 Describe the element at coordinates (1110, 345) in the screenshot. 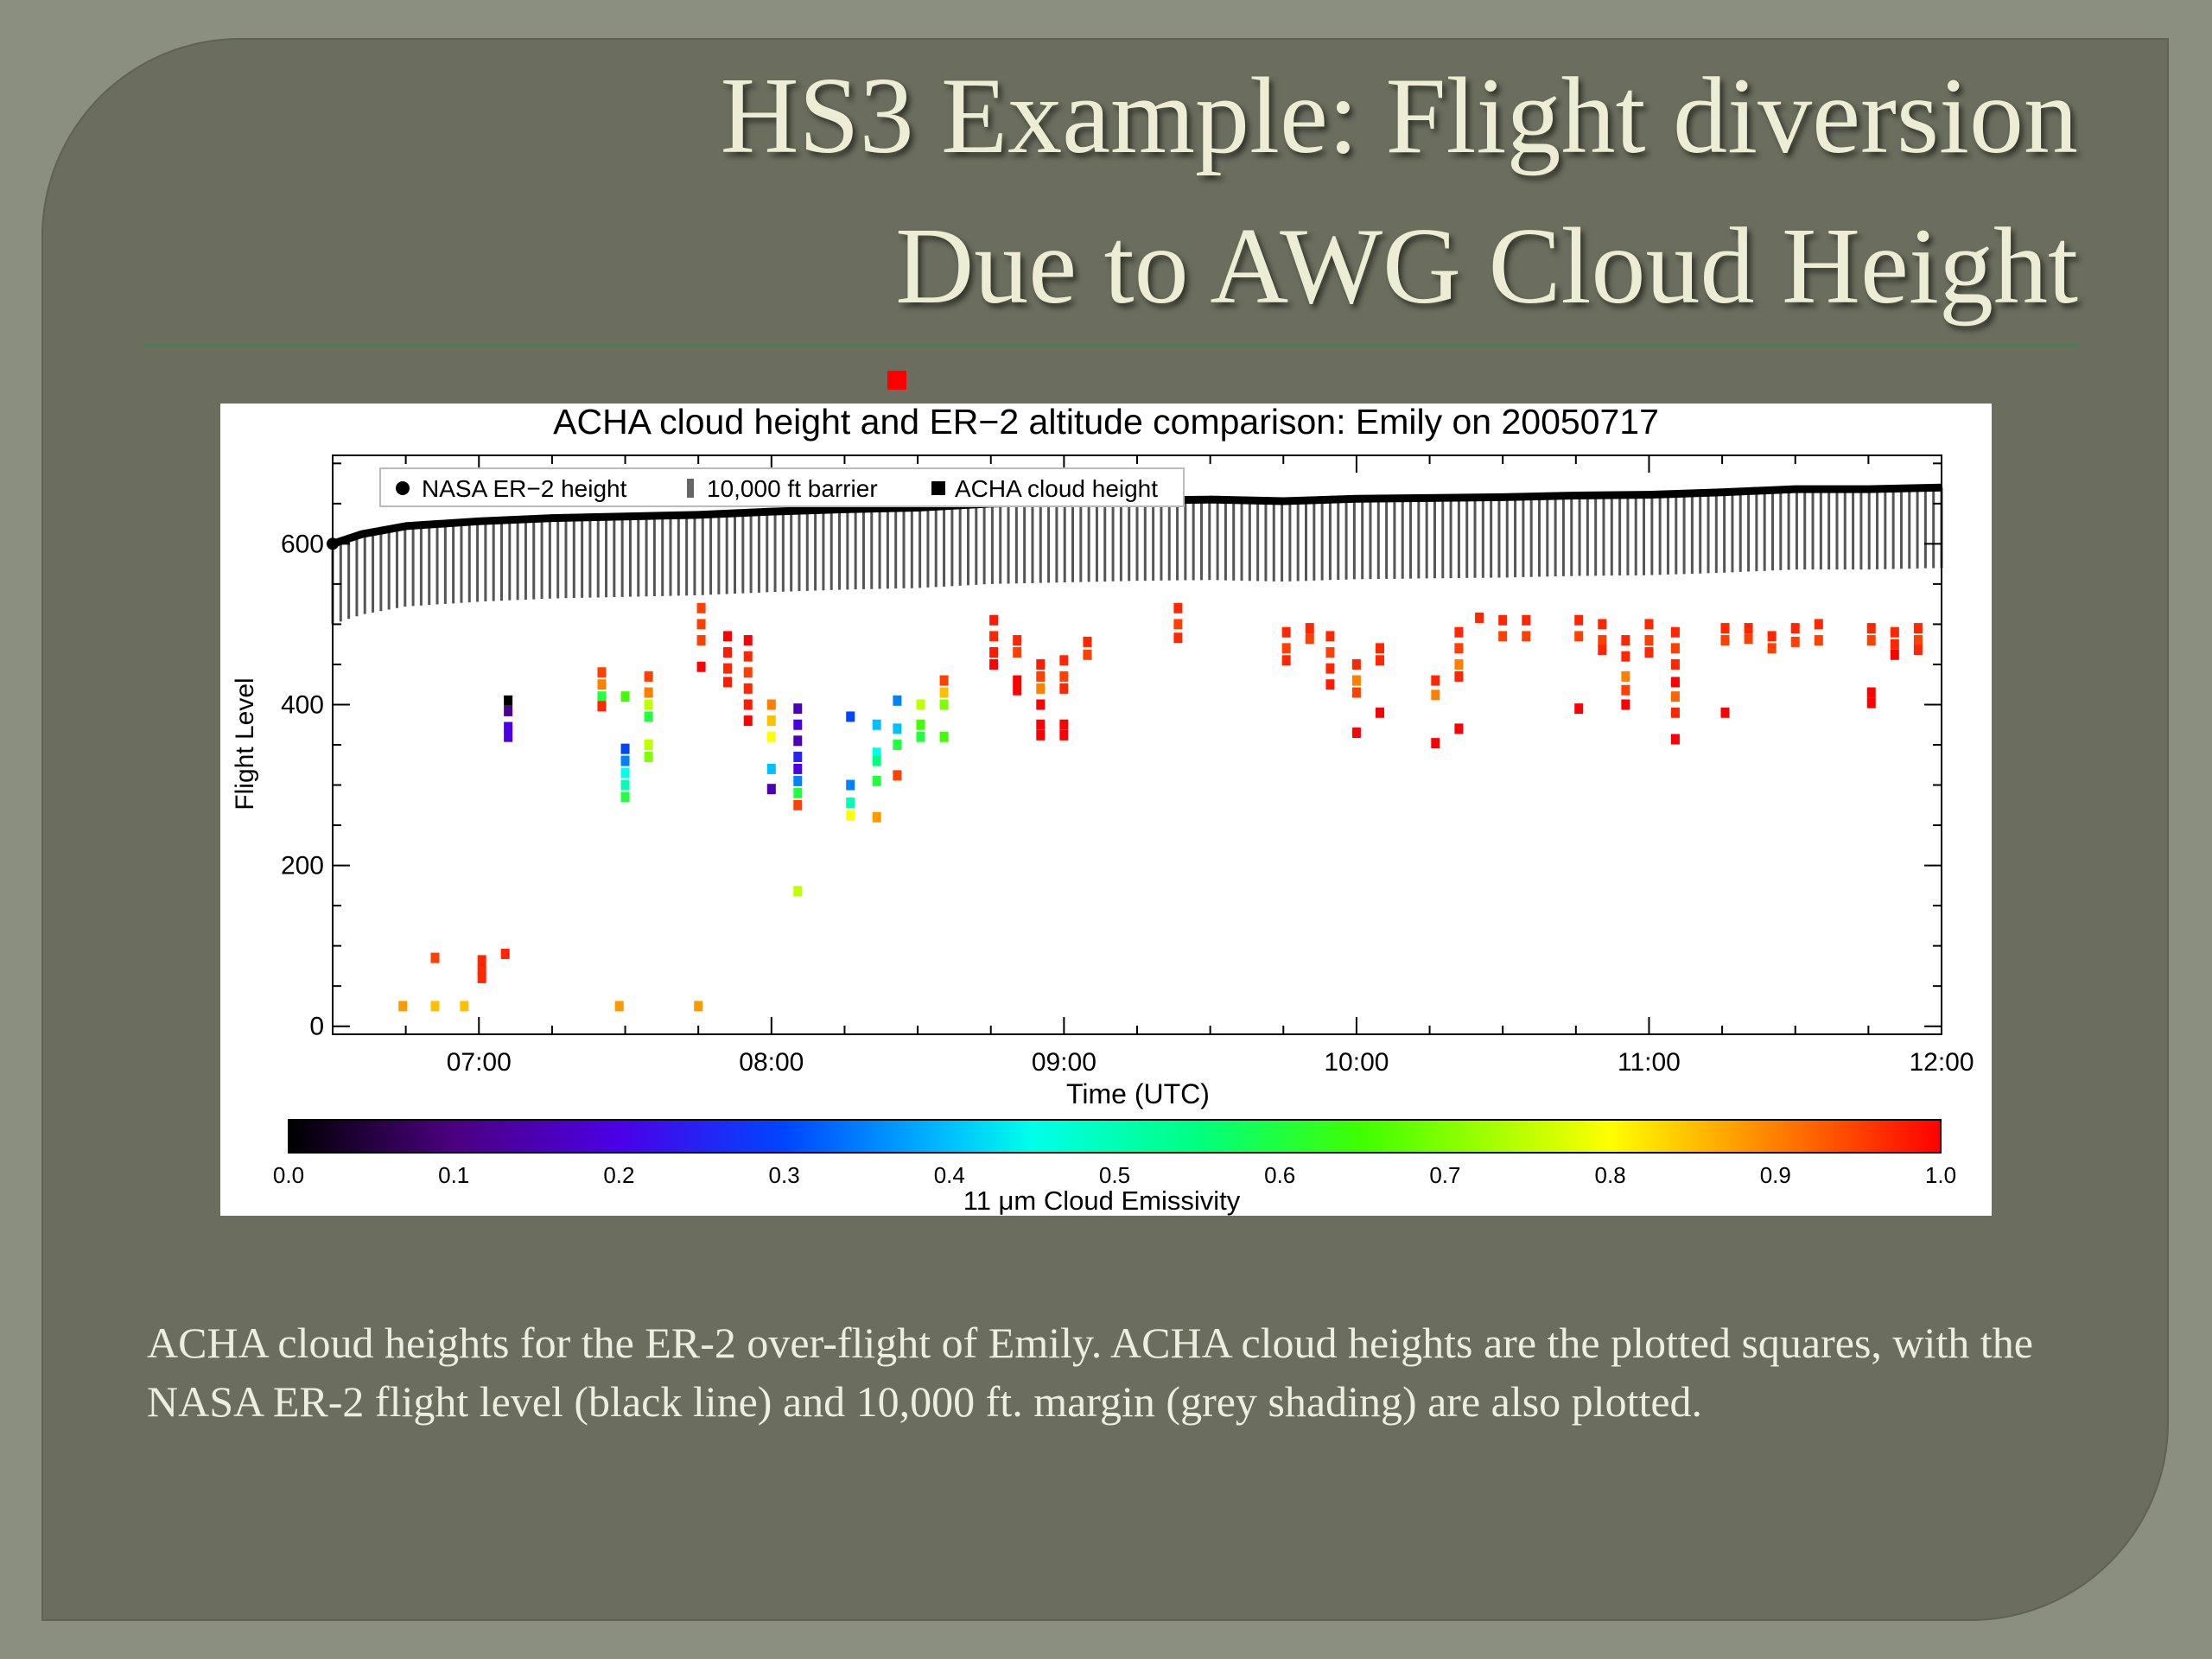

I see `title-divider` at that location.